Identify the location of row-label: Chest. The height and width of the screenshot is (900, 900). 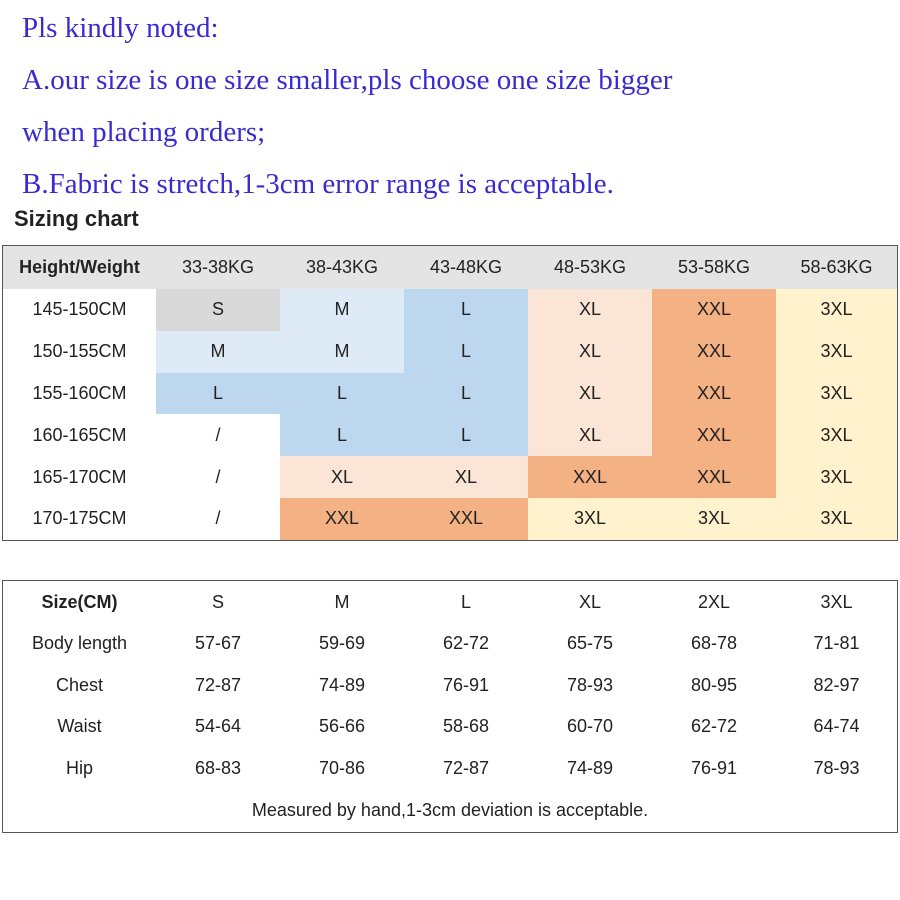
(79, 684).